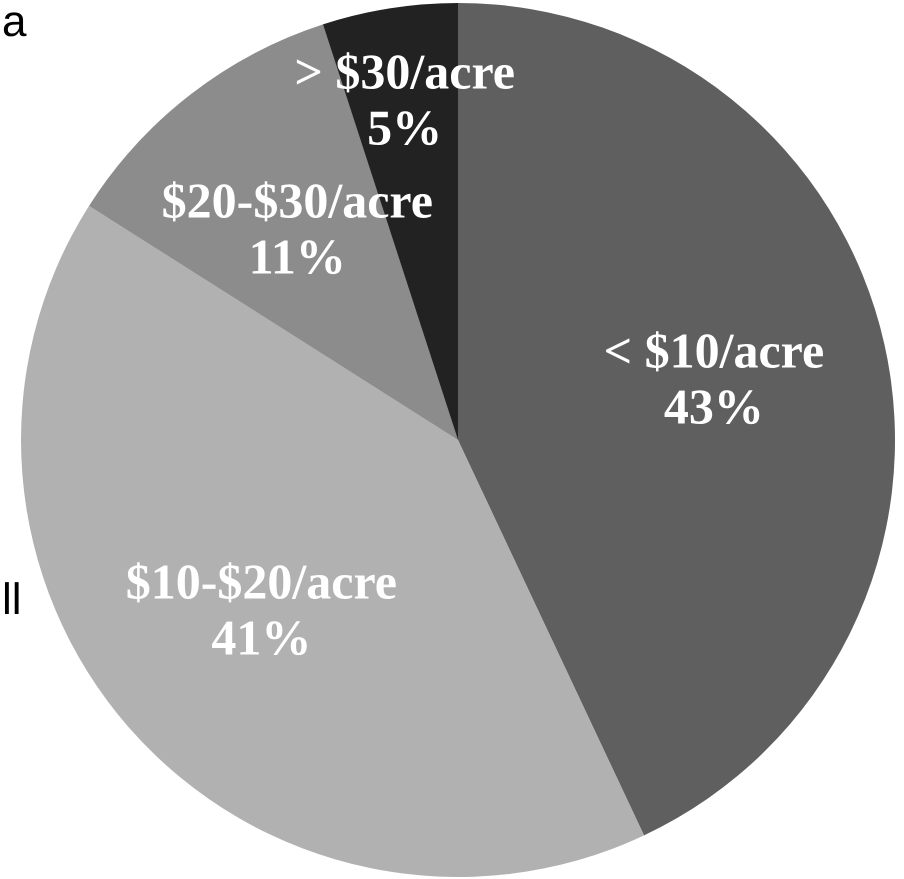 The width and height of the screenshot is (904, 879). I want to click on data-label: 41%, so click(261, 637).